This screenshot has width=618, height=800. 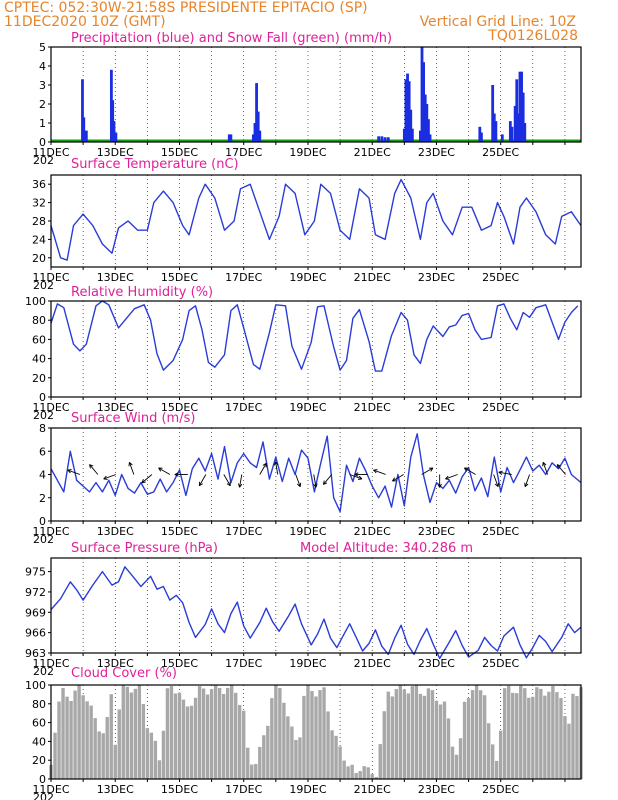 I want to click on panel-4-title: Surface Wind (m/s), so click(x=133, y=418).